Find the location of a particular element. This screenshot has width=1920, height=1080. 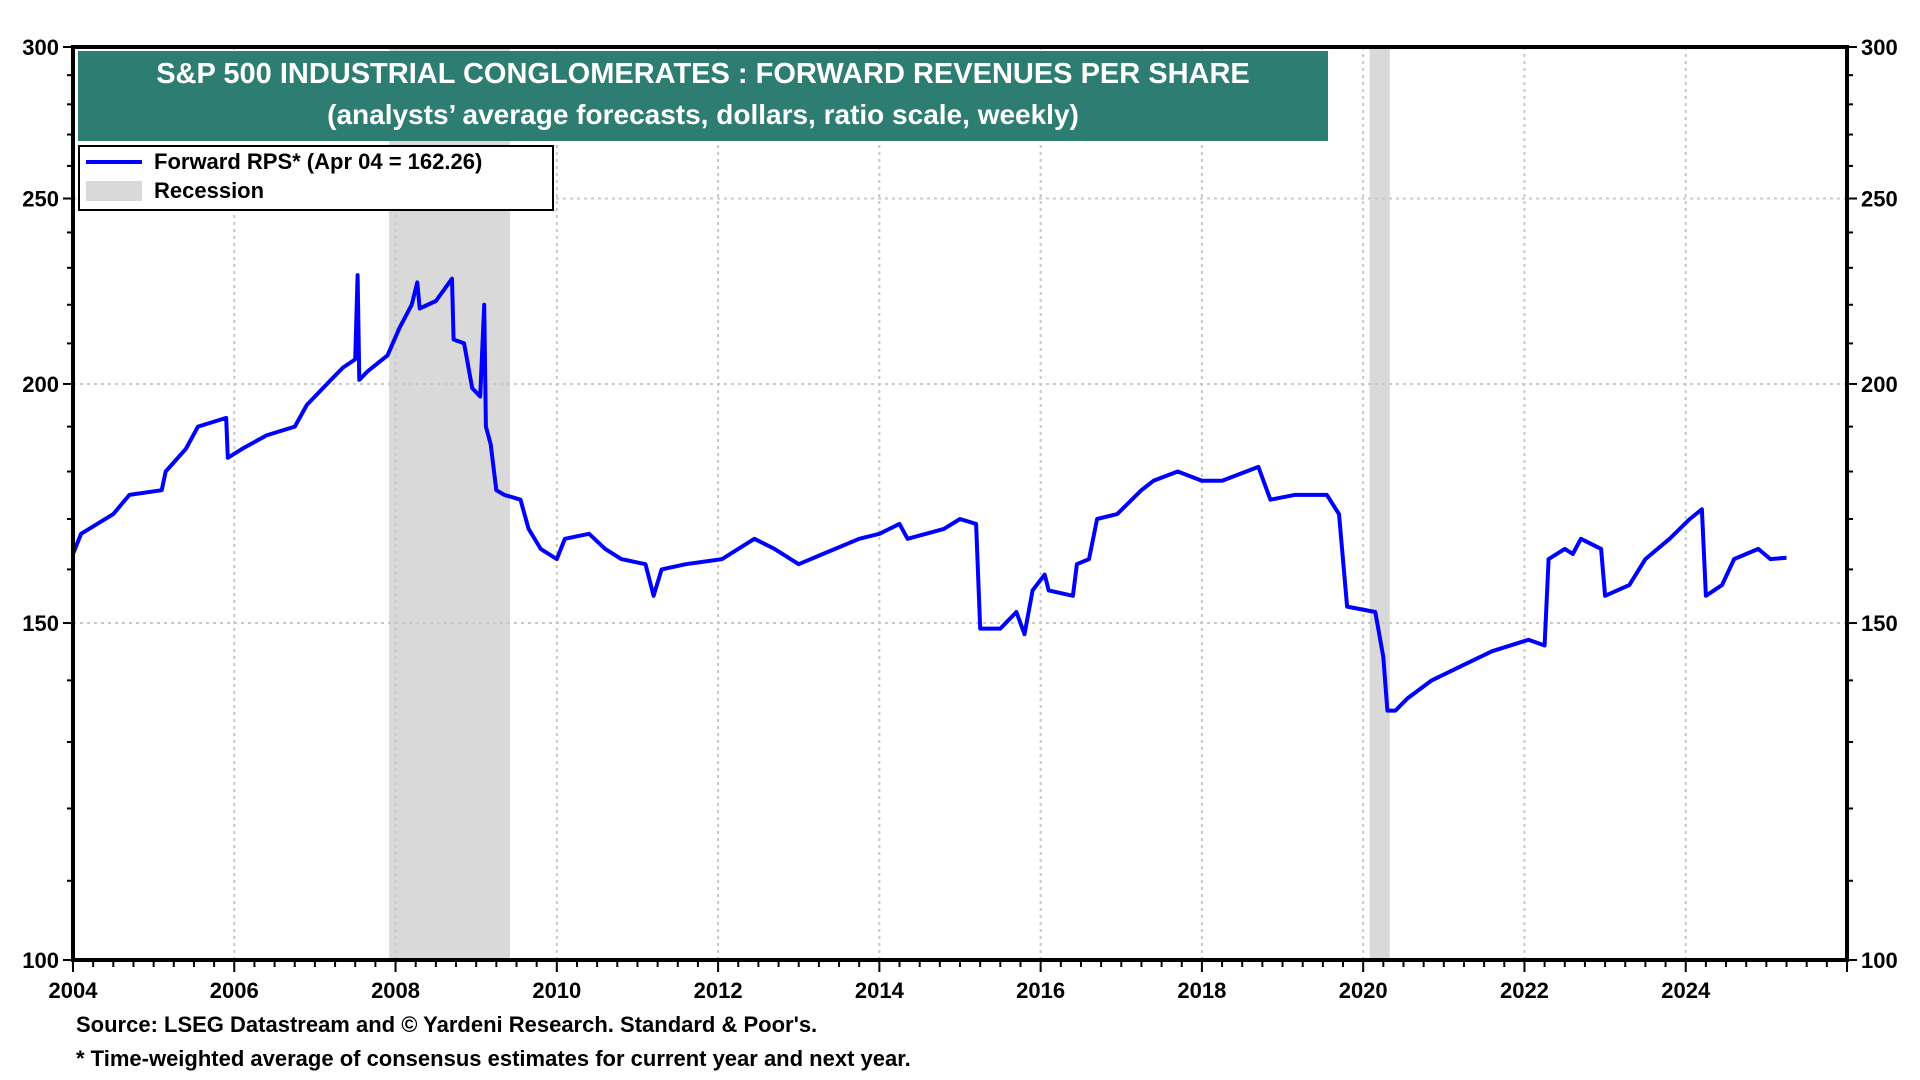

y-tick-label-right: 100 is located at coordinates (1879, 960).